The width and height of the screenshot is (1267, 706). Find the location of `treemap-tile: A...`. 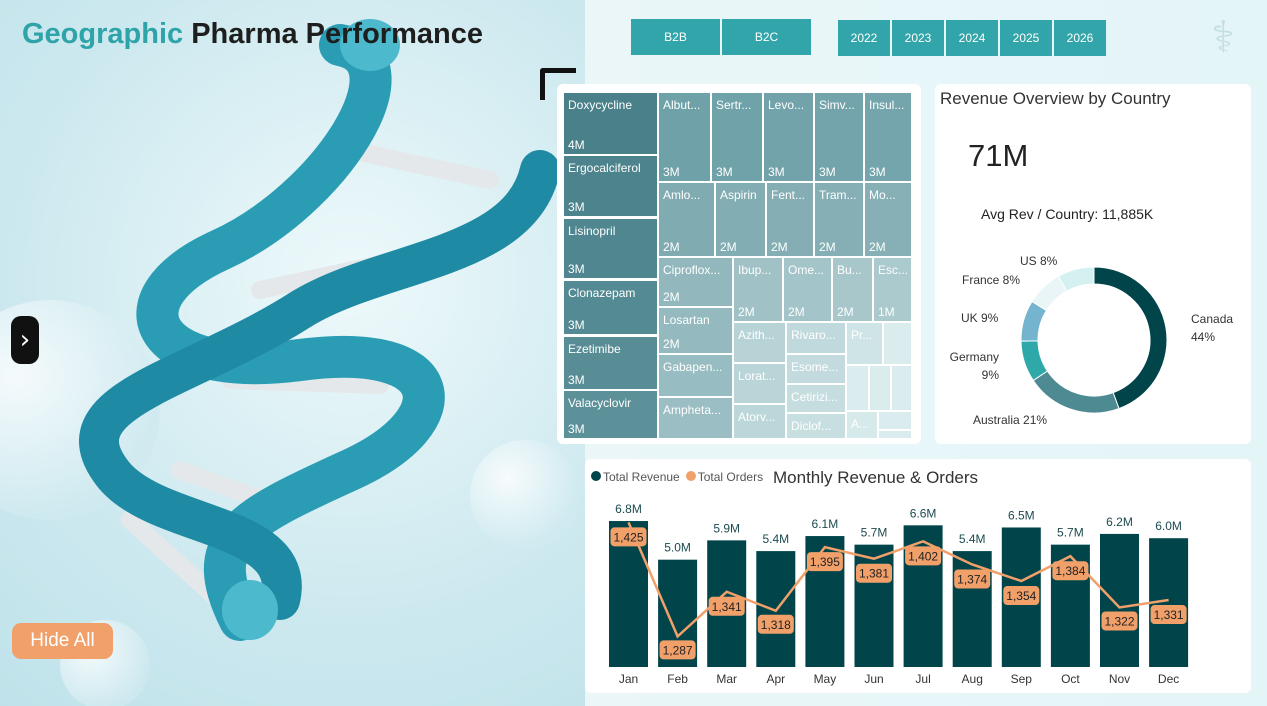

treemap-tile: A... is located at coordinates (862, 425).